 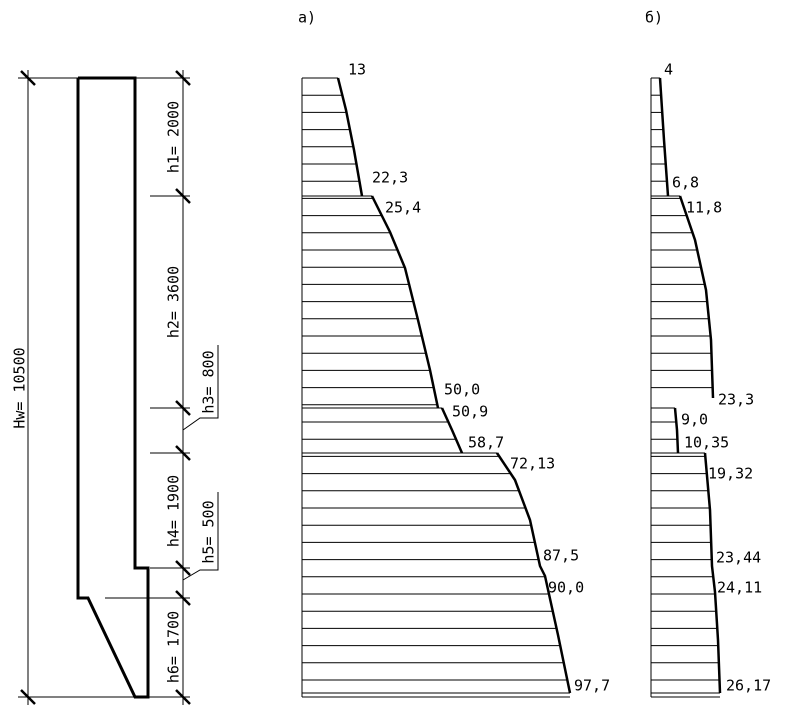 I want to click on value-label: 24,11, so click(x=739, y=588).